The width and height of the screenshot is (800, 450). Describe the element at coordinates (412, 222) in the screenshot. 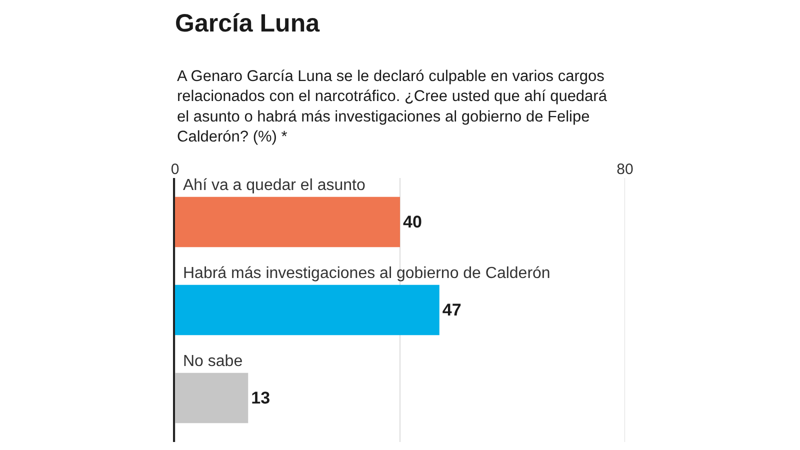

I see `data-label: 40` at that location.